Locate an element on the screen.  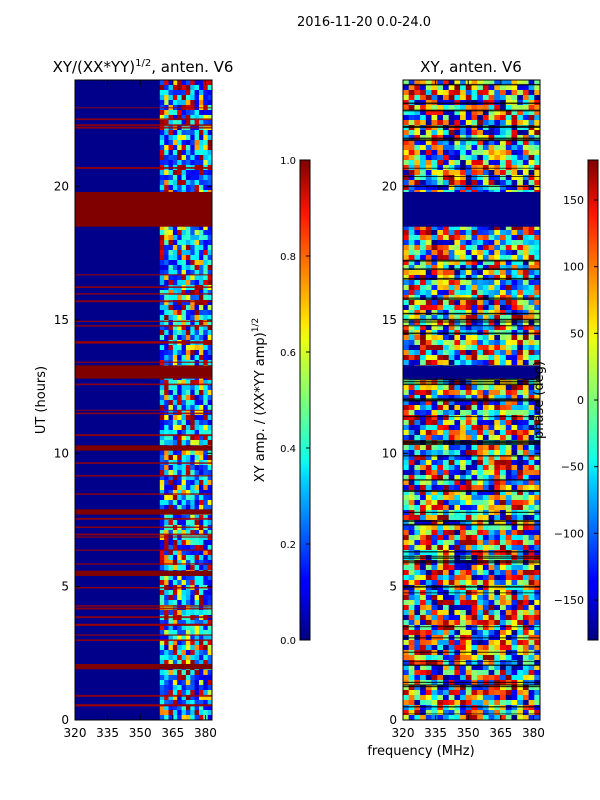
amplitude-streak is located at coordinates (143, 127).